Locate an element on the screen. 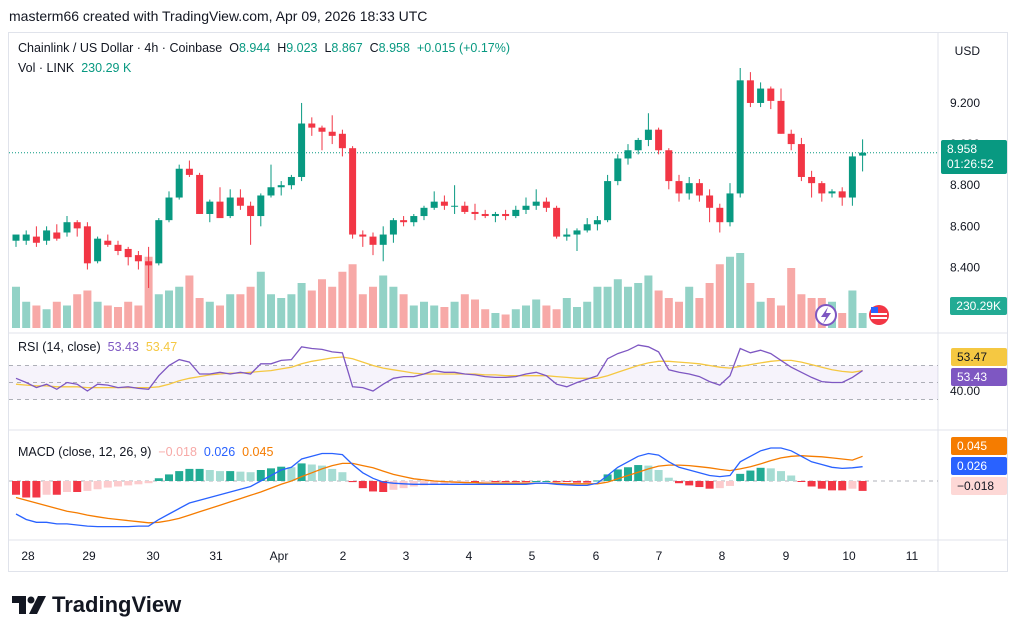 This screenshot has width=1024, height=623. time-tick-label: 9 is located at coordinates (786, 556).